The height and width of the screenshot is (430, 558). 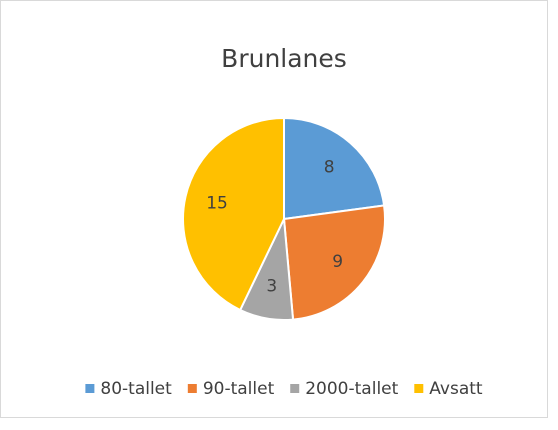 I want to click on data-label: 15, so click(x=217, y=204).